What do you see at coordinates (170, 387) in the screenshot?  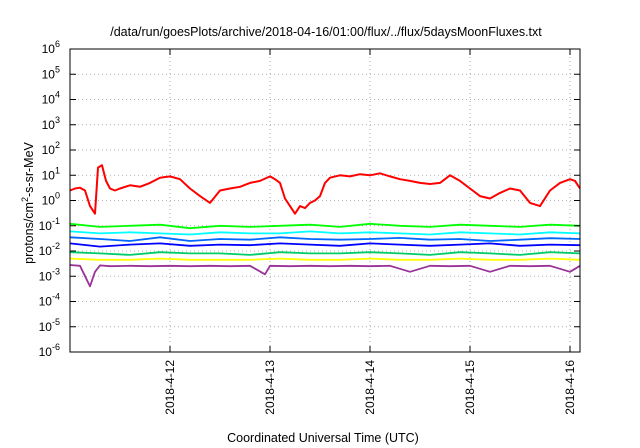 I see `x-tick-label: 2018-4-12` at bounding box center [170, 387].